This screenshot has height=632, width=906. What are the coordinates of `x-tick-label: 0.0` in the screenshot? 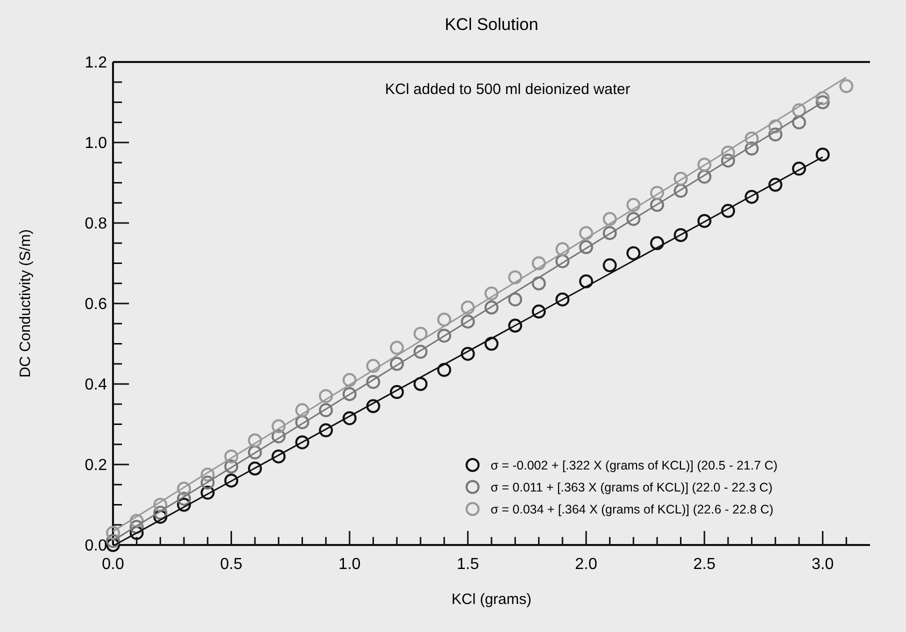 It's located at (113, 564).